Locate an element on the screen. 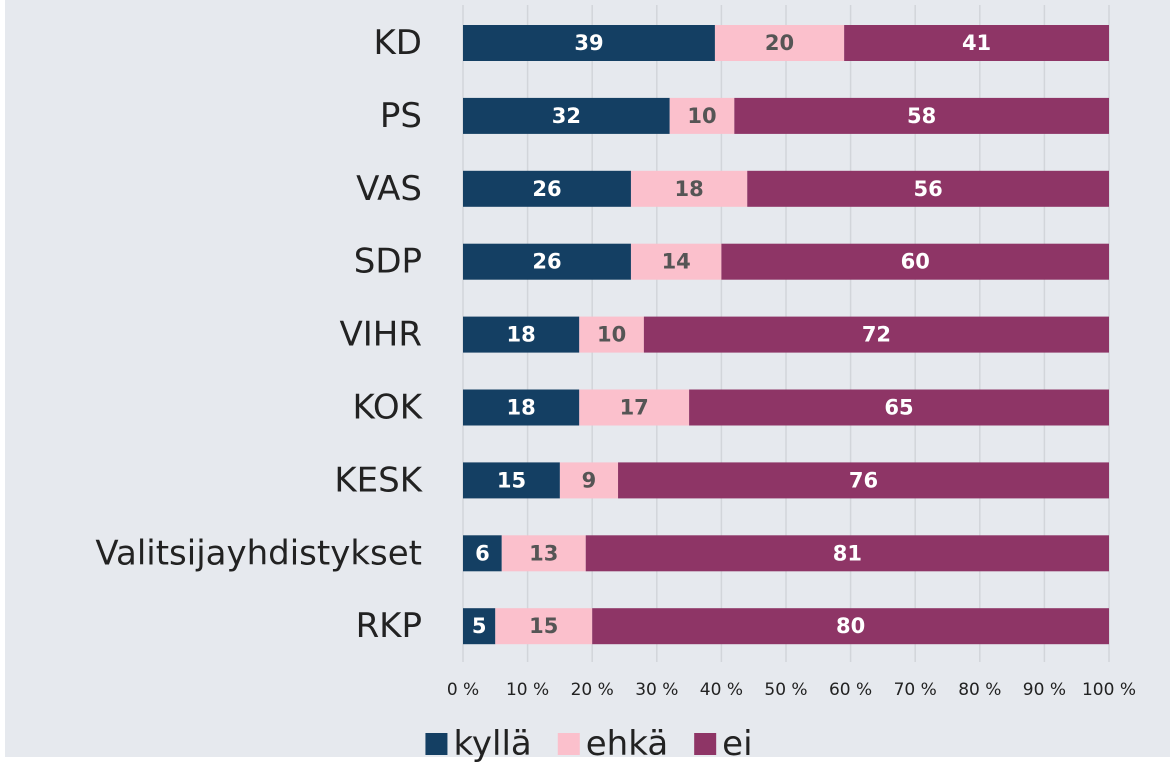 The height and width of the screenshot is (762, 1170). category-label: SDP is located at coordinates (388, 262).